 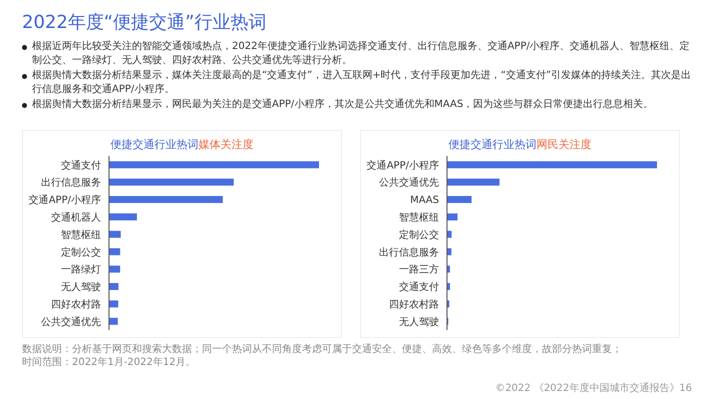 What do you see at coordinates (424, 200) in the screenshot?
I see `y-tick-label: MAAS` at bounding box center [424, 200].